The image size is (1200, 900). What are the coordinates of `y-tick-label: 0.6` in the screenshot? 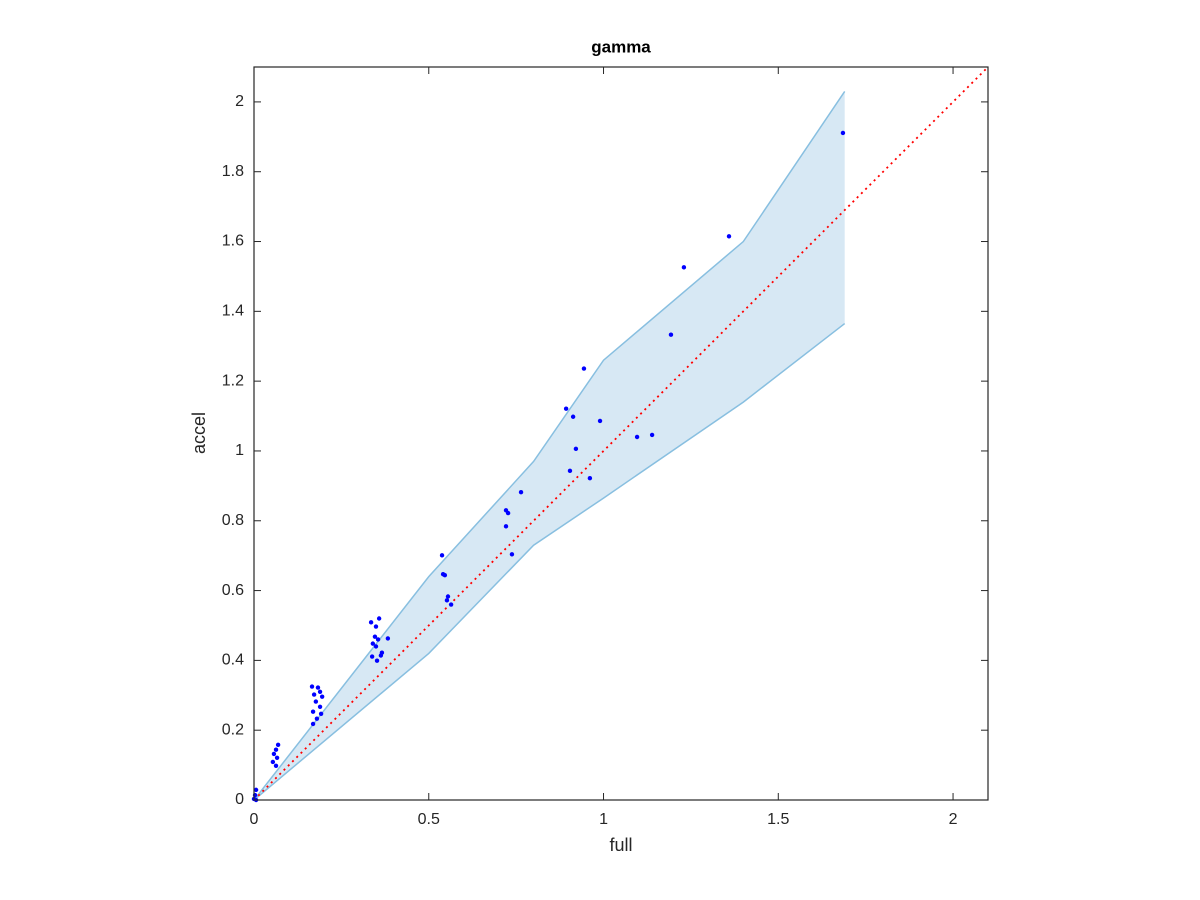 It's located at (233, 590).